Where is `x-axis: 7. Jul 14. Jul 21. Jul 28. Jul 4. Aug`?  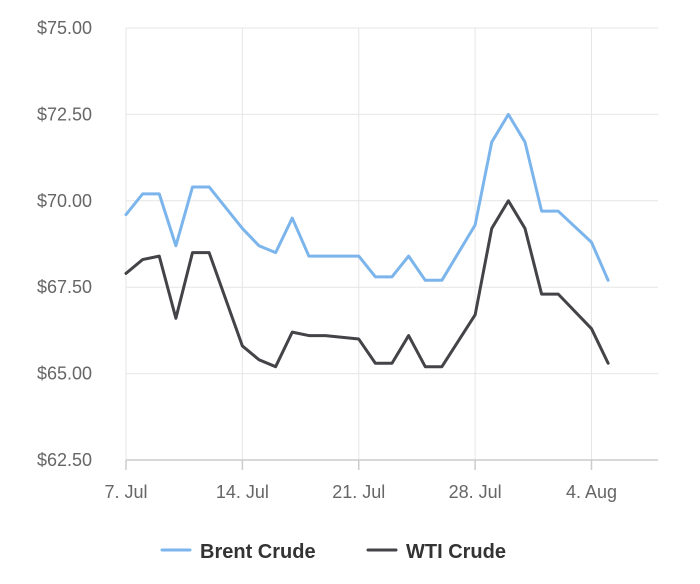 x-axis: 7. Jul 14. Jul 21. Jul 28. Jul 4. Aug is located at coordinates (381, 480).